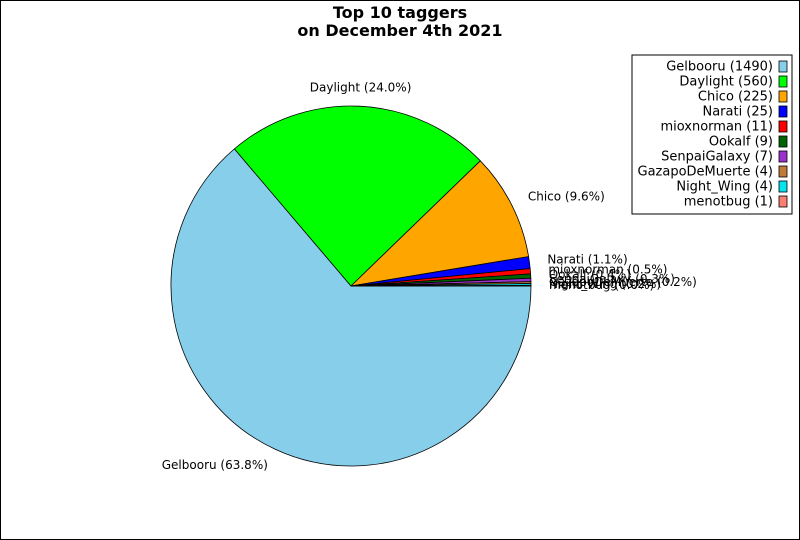 This screenshot has height=540, width=800. What do you see at coordinates (587, 260) in the screenshot?
I see `slice-label-narati: Narati (1.1%)` at bounding box center [587, 260].